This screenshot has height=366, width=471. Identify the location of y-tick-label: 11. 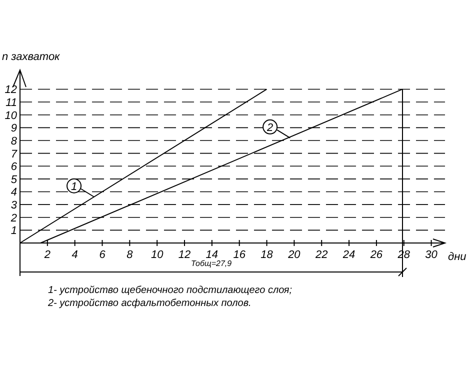
(11, 103).